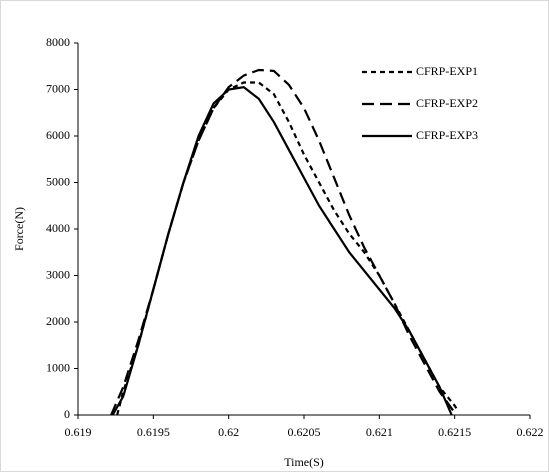 The height and width of the screenshot is (472, 549). What do you see at coordinates (58, 274) in the screenshot?
I see `y-tick-label: 3000` at bounding box center [58, 274].